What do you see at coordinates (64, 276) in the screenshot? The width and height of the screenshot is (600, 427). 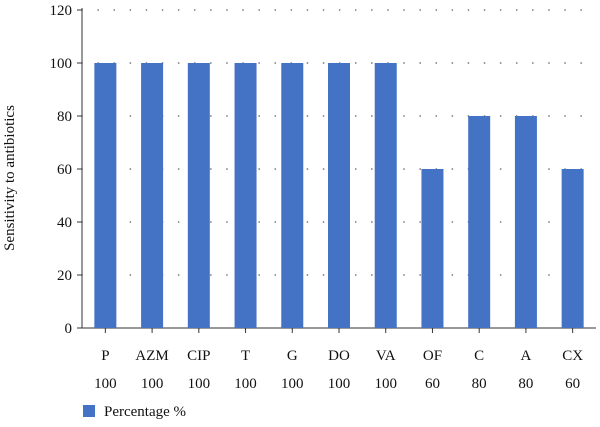 I see `y-tick-label: 20` at bounding box center [64, 276].